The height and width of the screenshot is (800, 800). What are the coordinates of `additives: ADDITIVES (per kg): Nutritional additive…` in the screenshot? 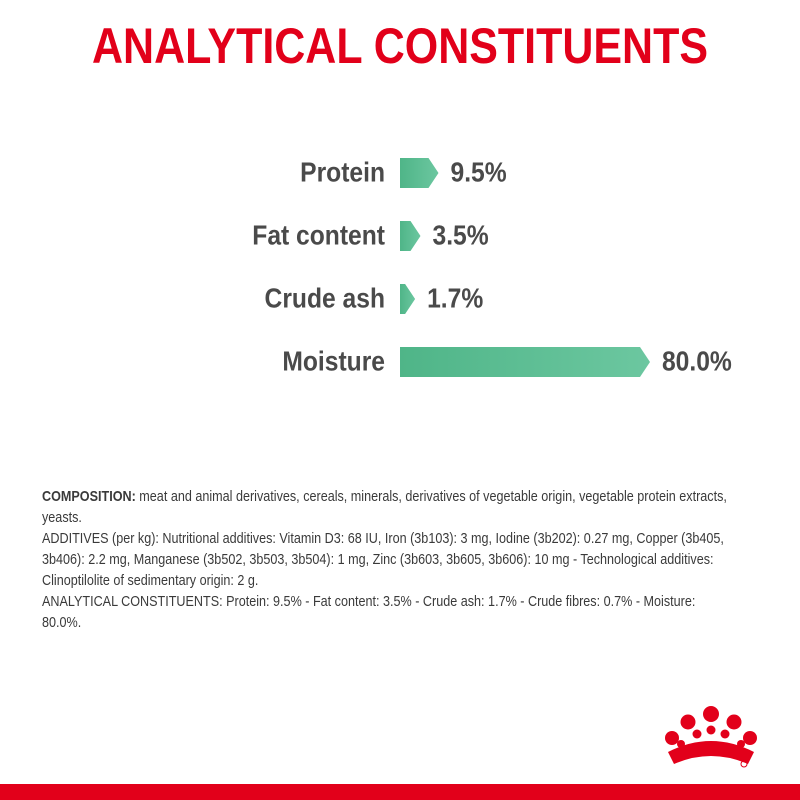 It's located at (383, 559).